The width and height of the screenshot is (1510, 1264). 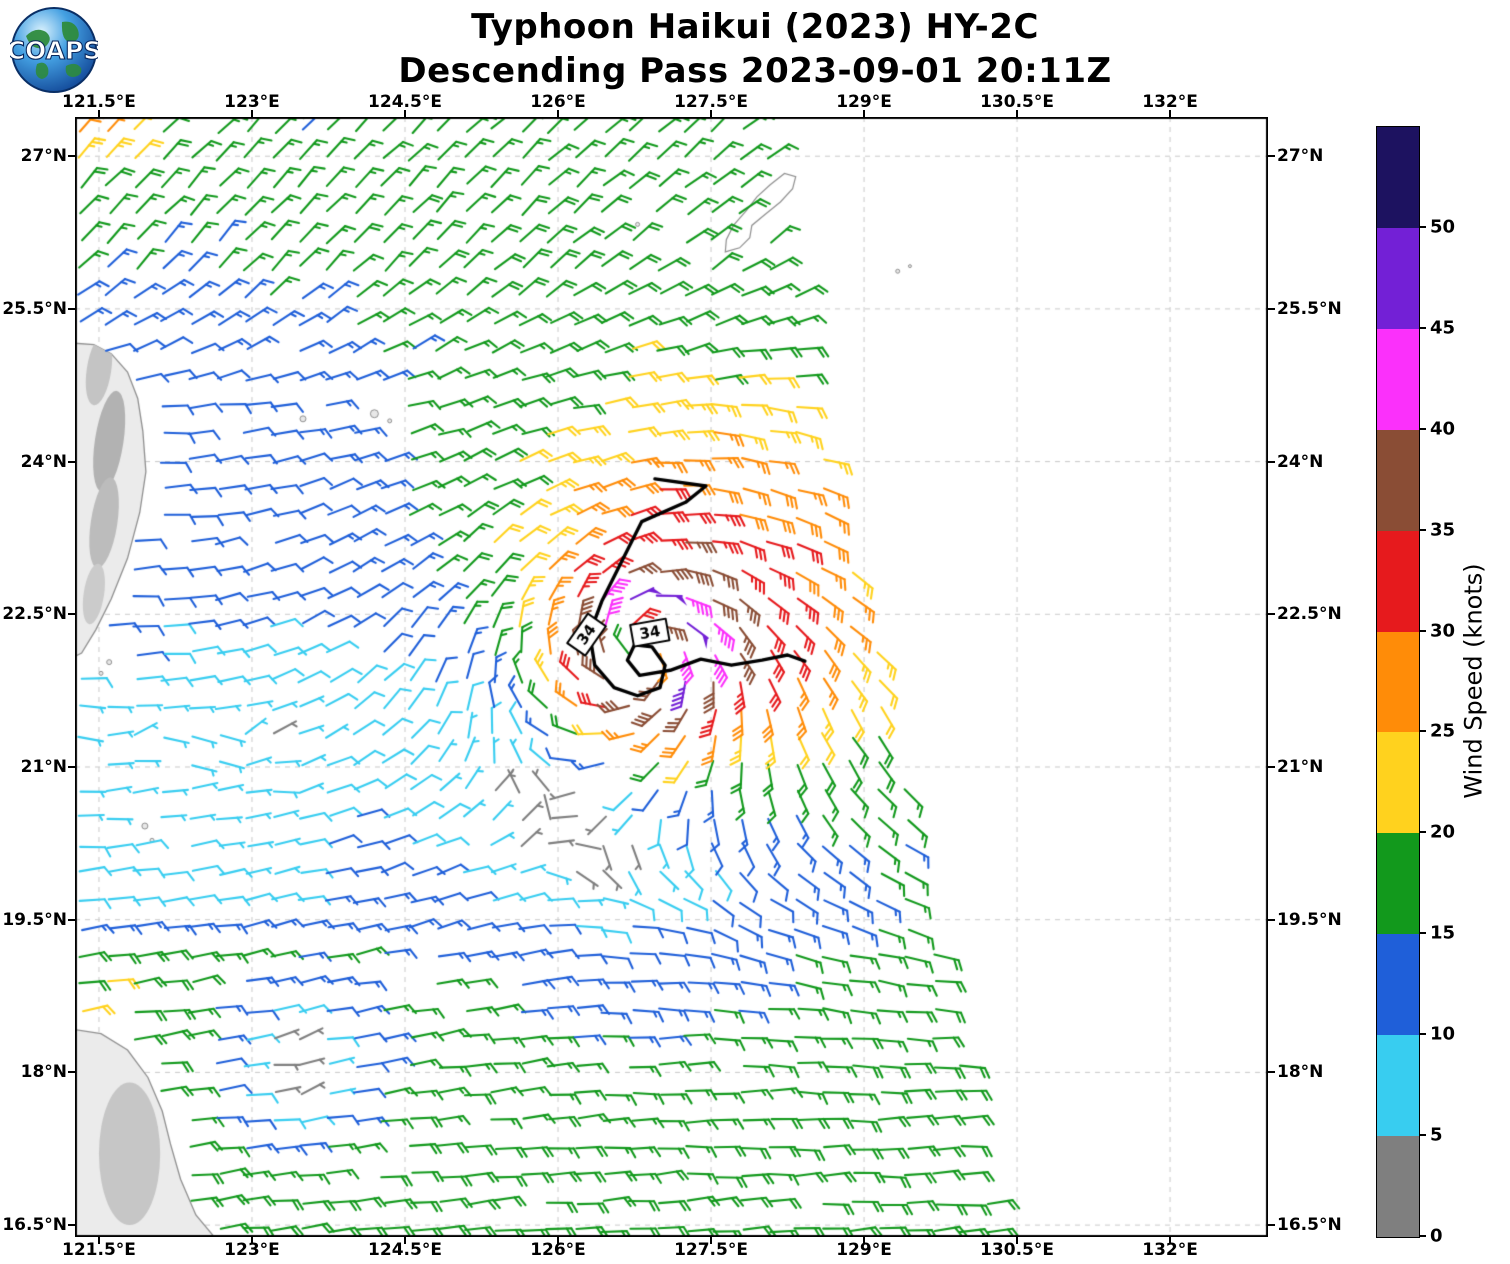 I want to click on colorbar-label-wrap: Wind Speed (knots), so click(x=1474, y=681).